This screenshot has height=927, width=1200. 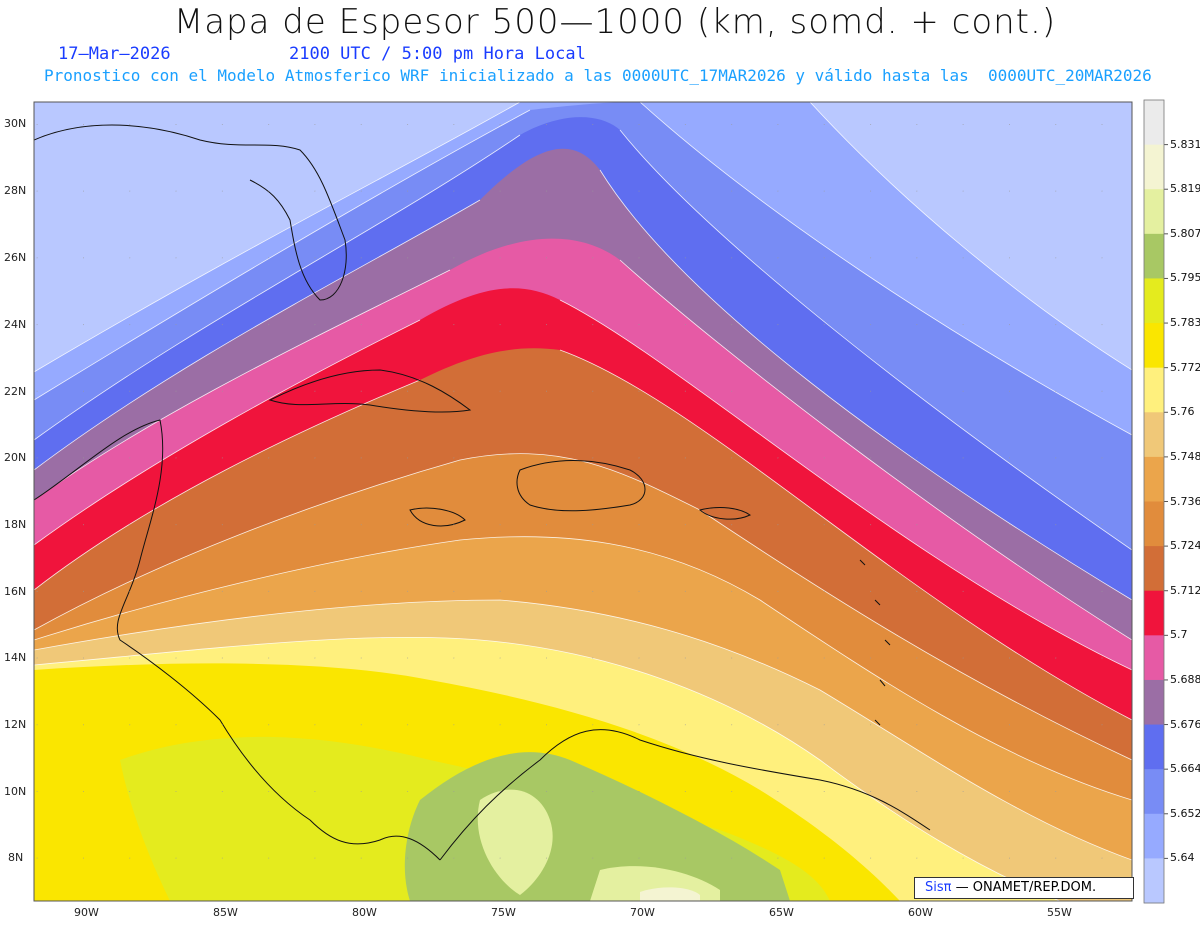 I want to click on lon-label-90w: 90W, so click(x=86, y=912).